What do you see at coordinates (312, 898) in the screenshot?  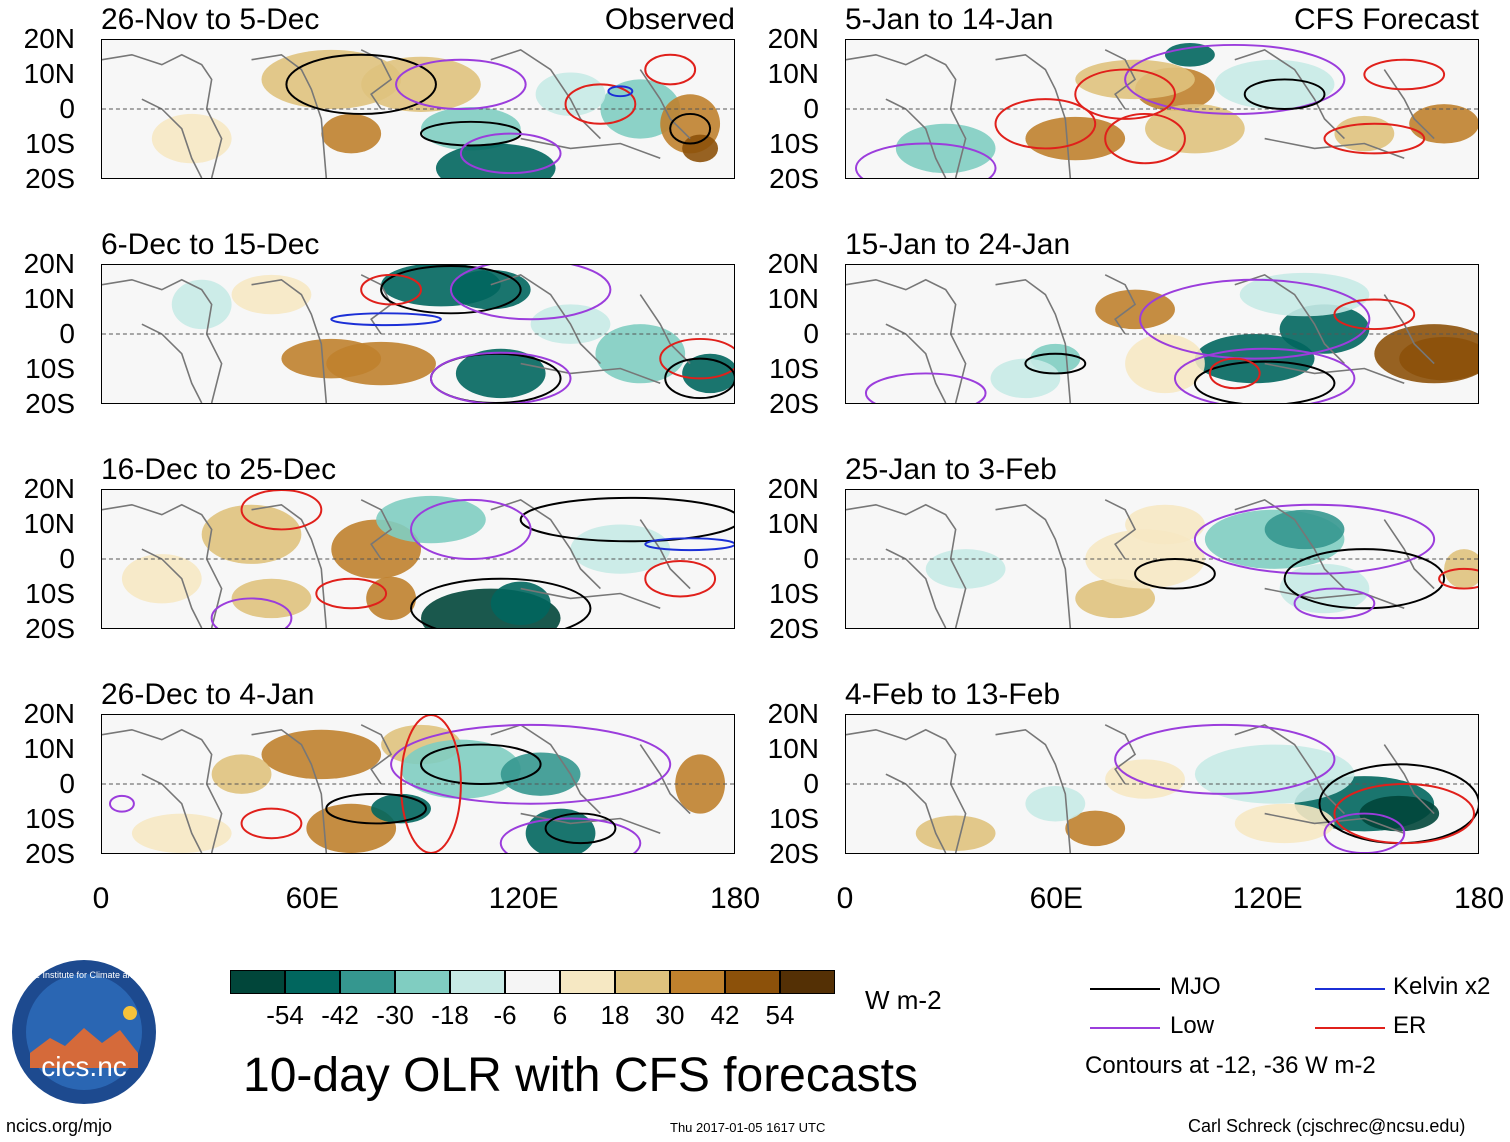 I see `longitude-tick-label: 60E` at bounding box center [312, 898].